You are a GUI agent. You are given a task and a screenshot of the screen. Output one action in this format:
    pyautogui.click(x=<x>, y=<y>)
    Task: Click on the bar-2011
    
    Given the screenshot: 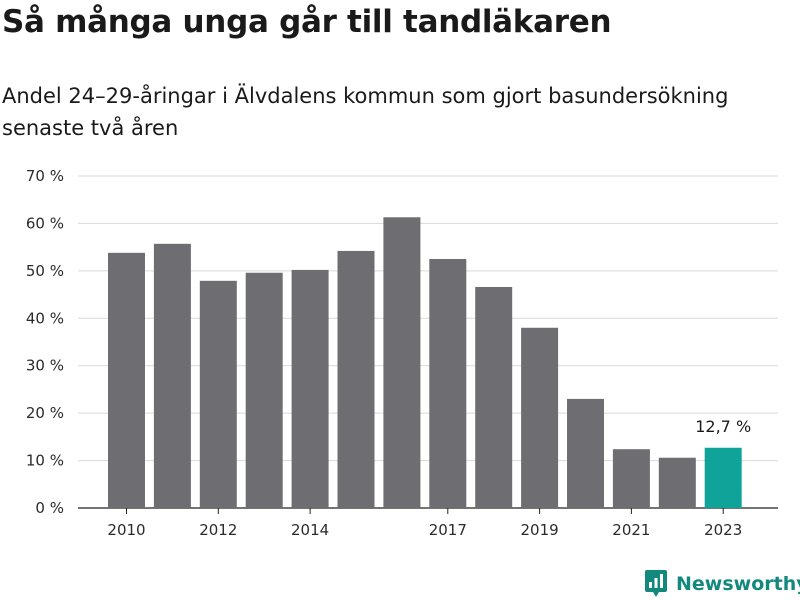 What is the action you would take?
    pyautogui.click(x=172, y=375)
    